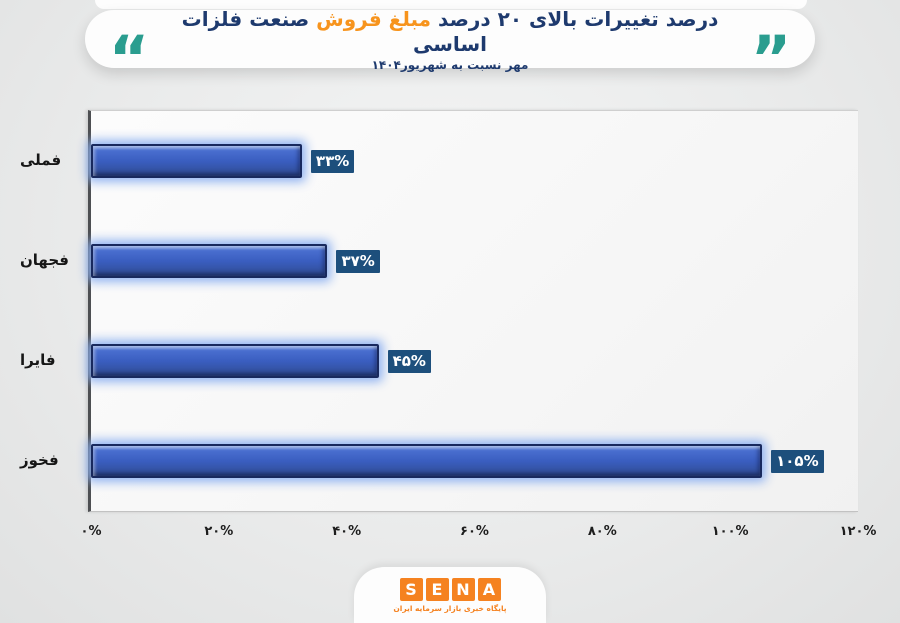 The height and width of the screenshot is (623, 900). I want to click on bar-row: ۱۰۵%, so click(474, 461).